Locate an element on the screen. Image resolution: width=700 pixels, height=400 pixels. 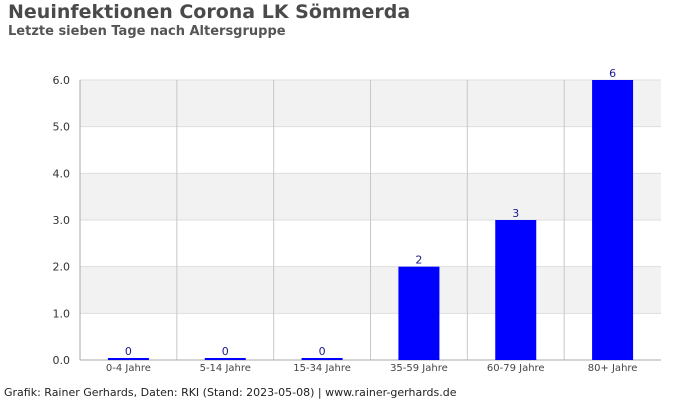
data-label: 3 is located at coordinates (515, 213).